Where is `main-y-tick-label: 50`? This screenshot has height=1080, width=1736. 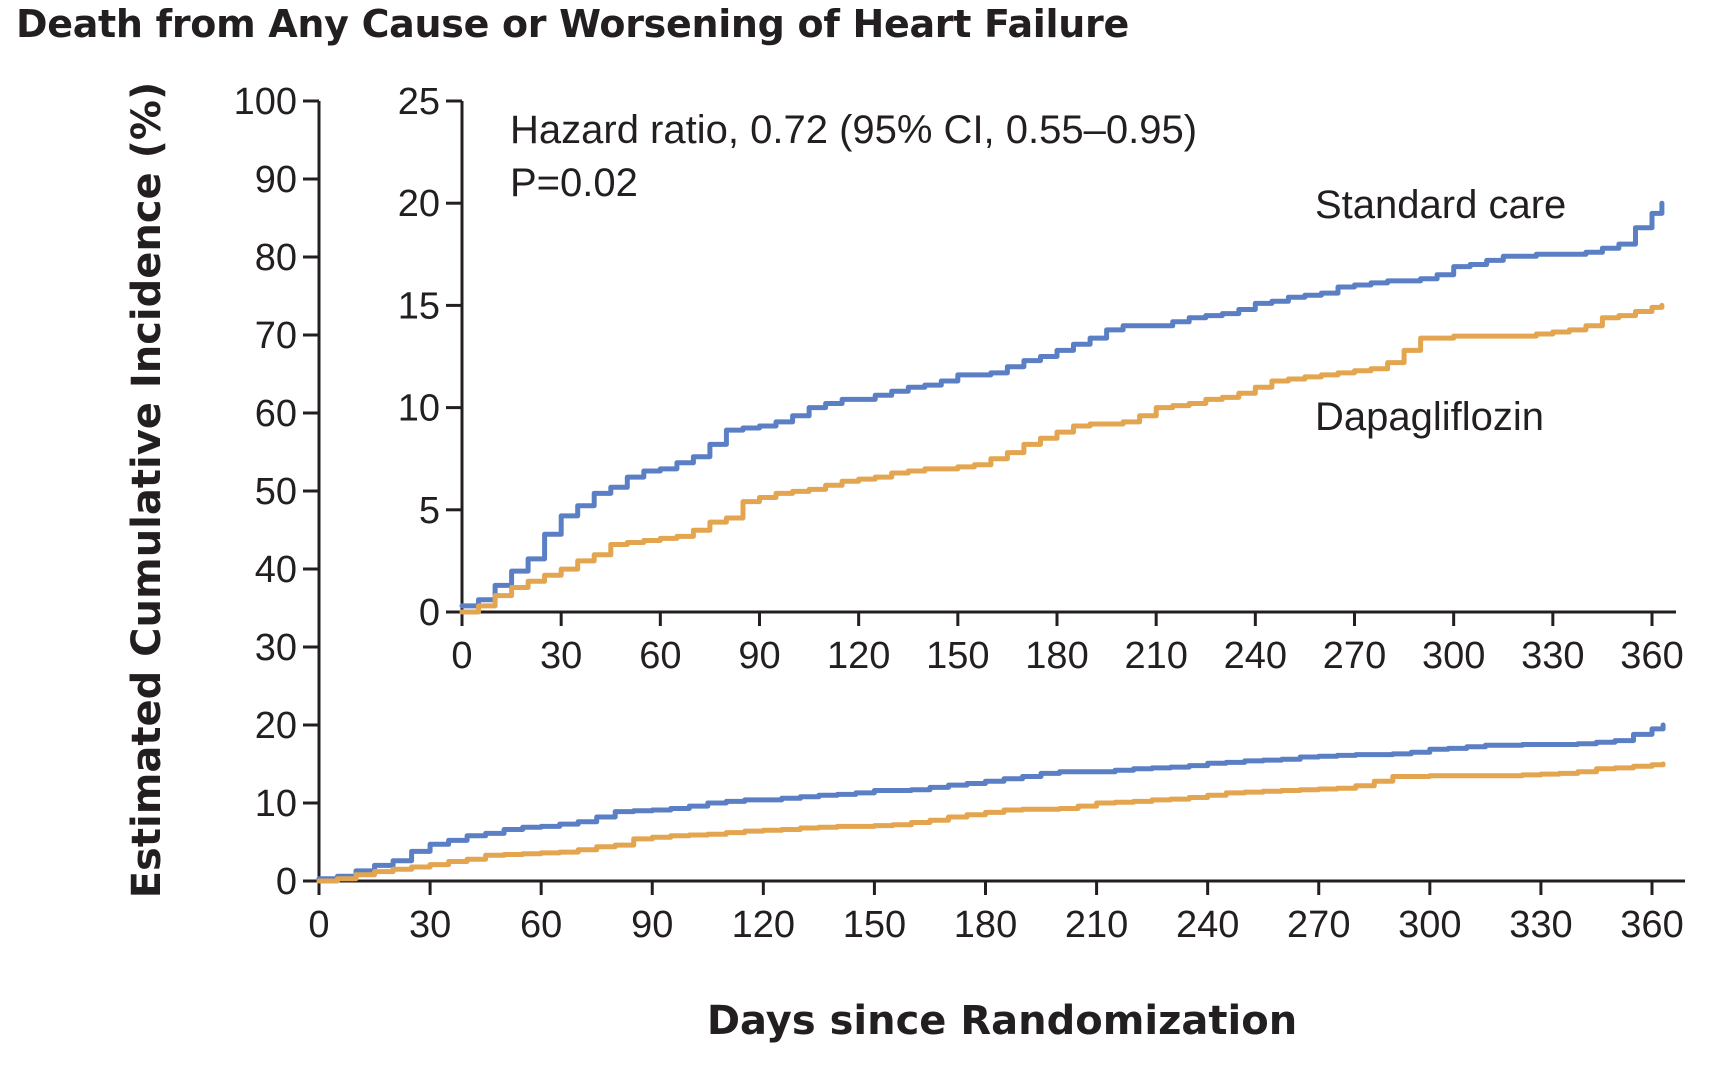 main-y-tick-label: 50 is located at coordinates (276, 492).